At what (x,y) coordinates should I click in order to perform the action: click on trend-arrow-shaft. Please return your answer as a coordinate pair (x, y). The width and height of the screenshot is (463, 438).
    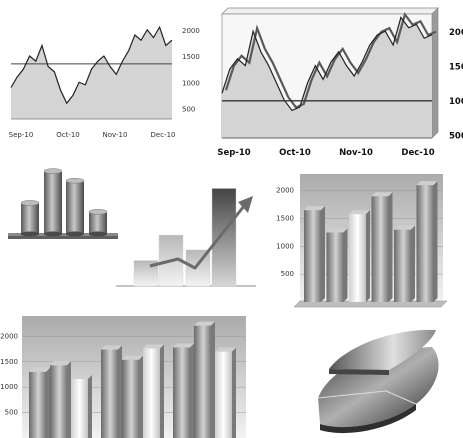
    Looking at the image, I should click on (197, 237).